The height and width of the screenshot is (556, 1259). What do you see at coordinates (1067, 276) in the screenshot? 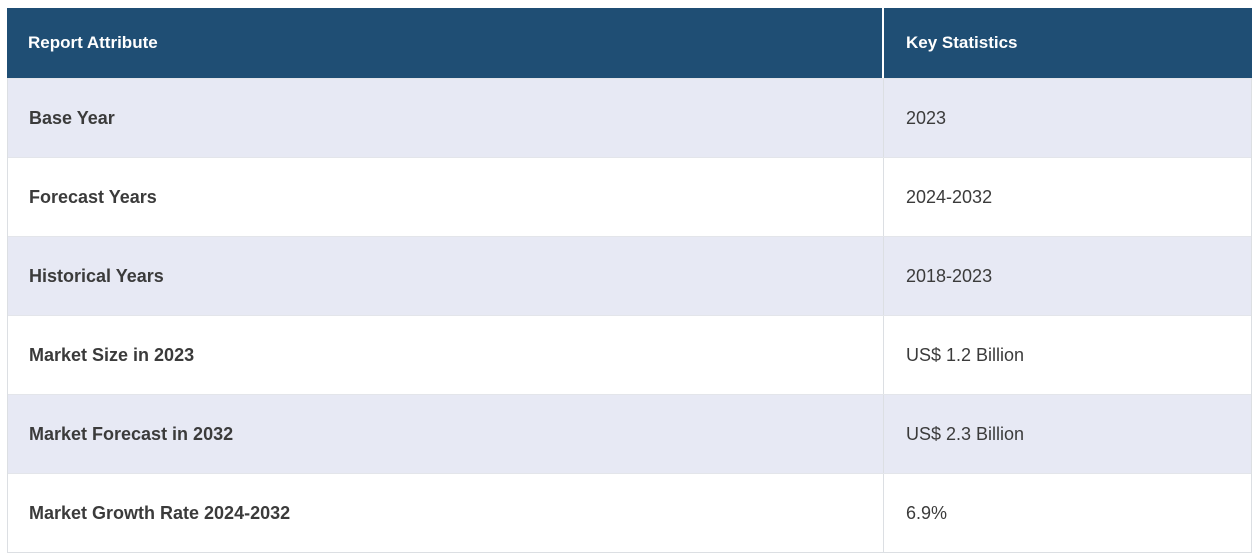
I see `value-cell: 2018-2023` at bounding box center [1067, 276].